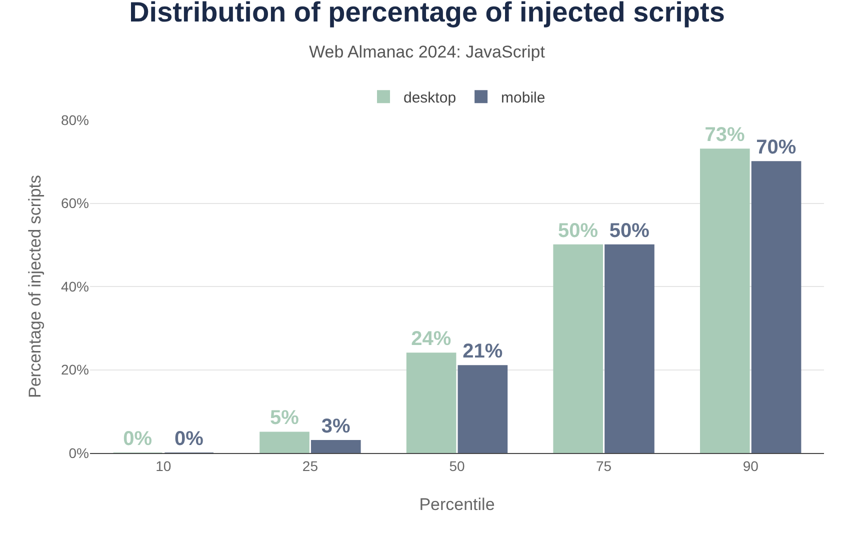 Image resolution: width=854 pixels, height=533 pixels. Describe the element at coordinates (427, 52) in the screenshot. I see `chart-subtitle: Web Almanac 2024: JavaScript` at that location.